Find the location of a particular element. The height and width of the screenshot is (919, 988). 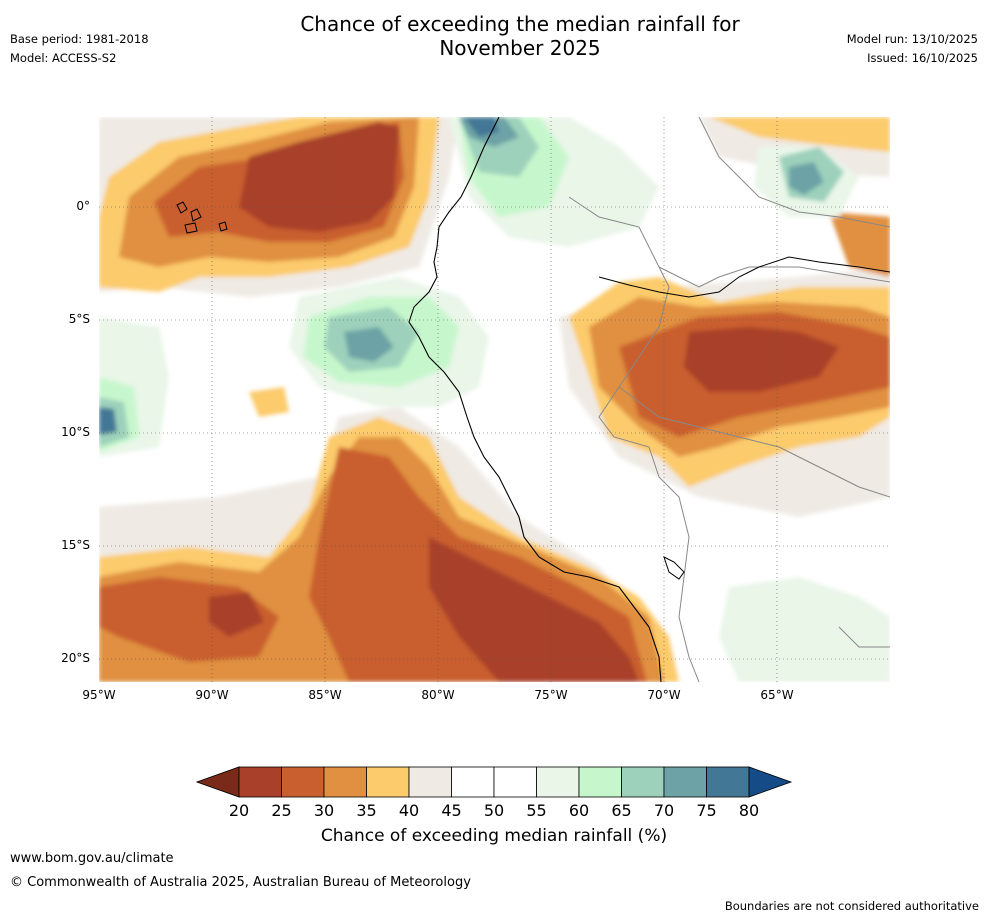

y-tick-10s: 10°S is located at coordinates (75, 432).